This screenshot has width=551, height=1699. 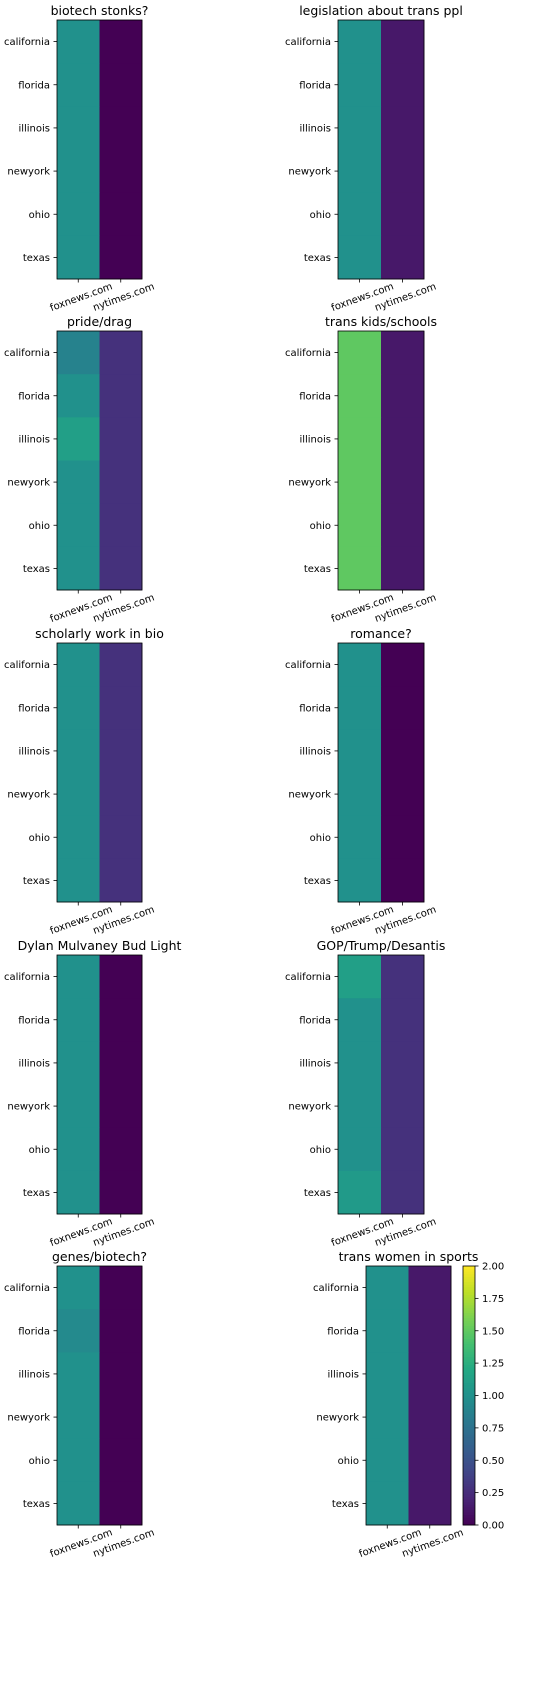 I want to click on panel-10-frame, so click(x=408, y=1395).